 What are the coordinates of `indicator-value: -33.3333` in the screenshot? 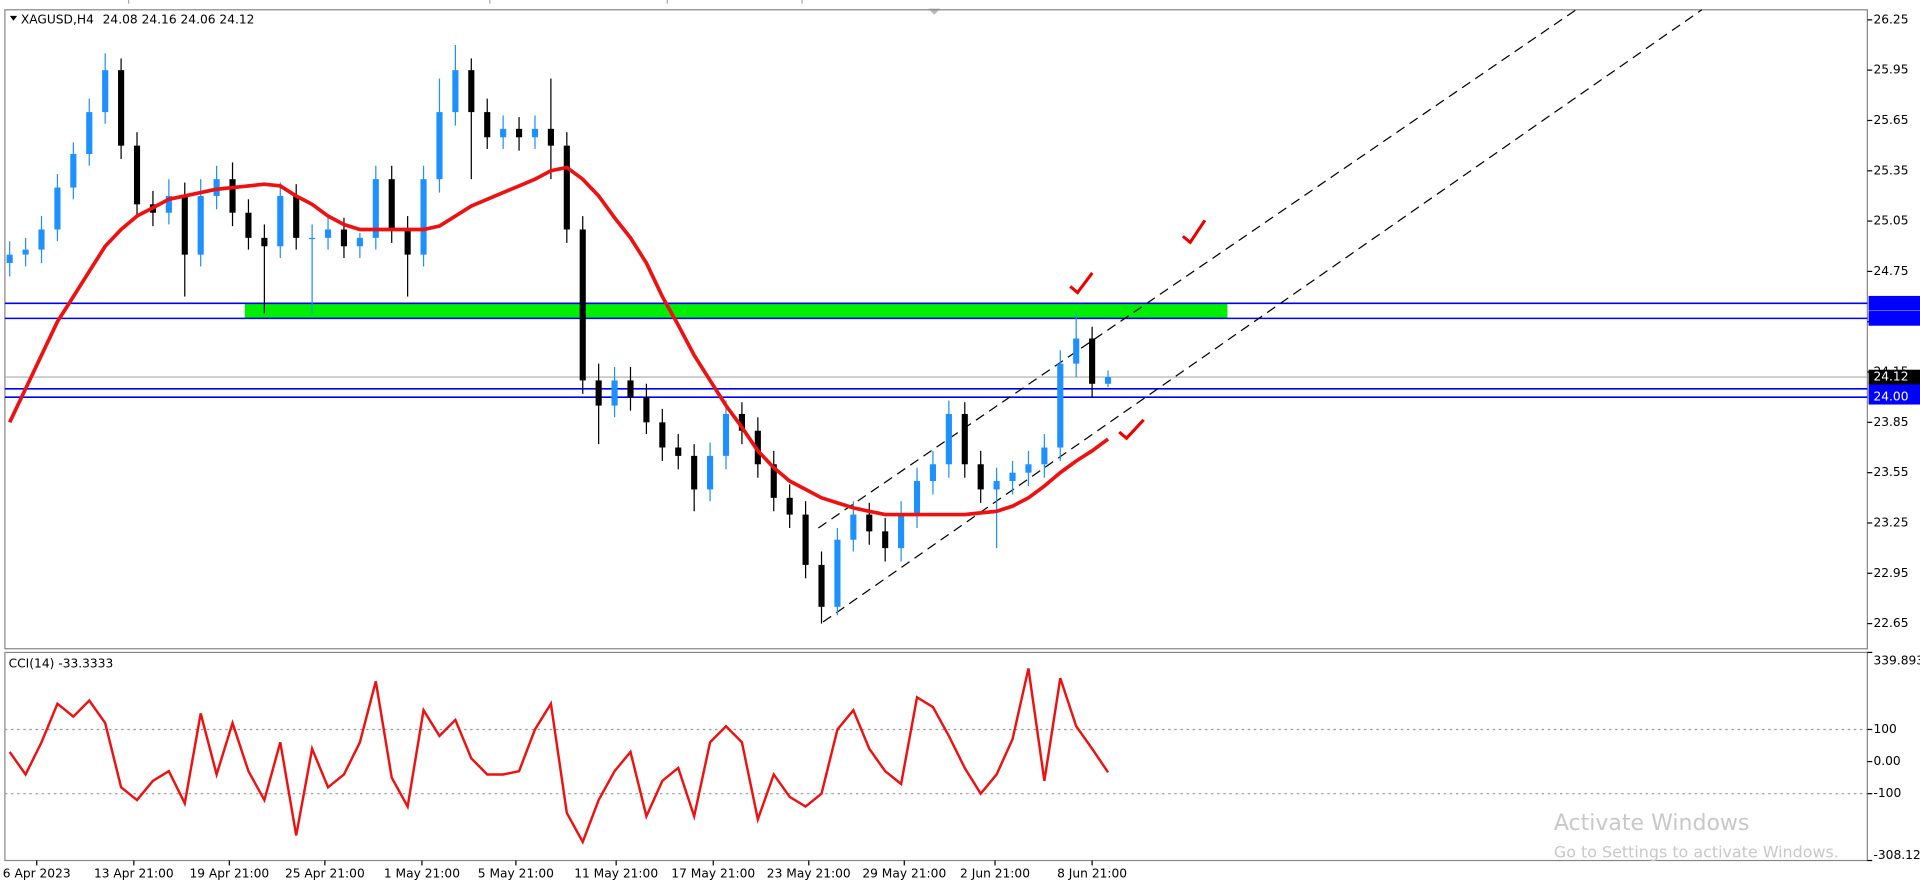 It's located at (85, 663).